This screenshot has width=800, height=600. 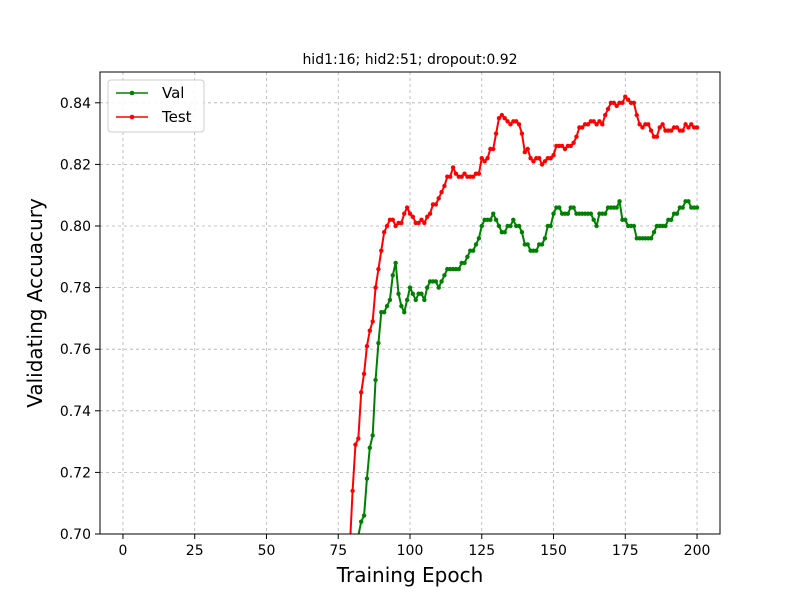 What do you see at coordinates (132, 117) in the screenshot?
I see `legend-marker-test` at bounding box center [132, 117].